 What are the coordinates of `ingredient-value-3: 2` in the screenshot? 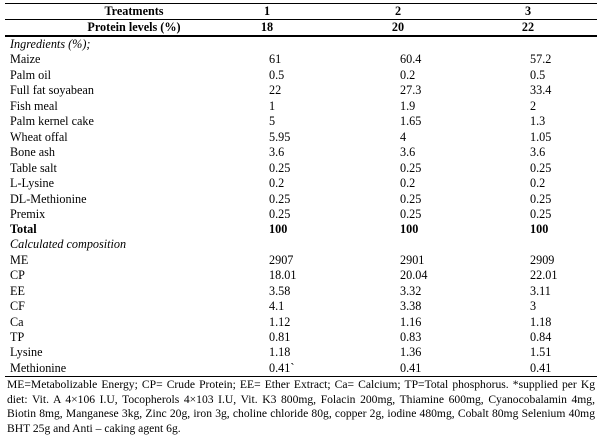 It's located at (533, 105).